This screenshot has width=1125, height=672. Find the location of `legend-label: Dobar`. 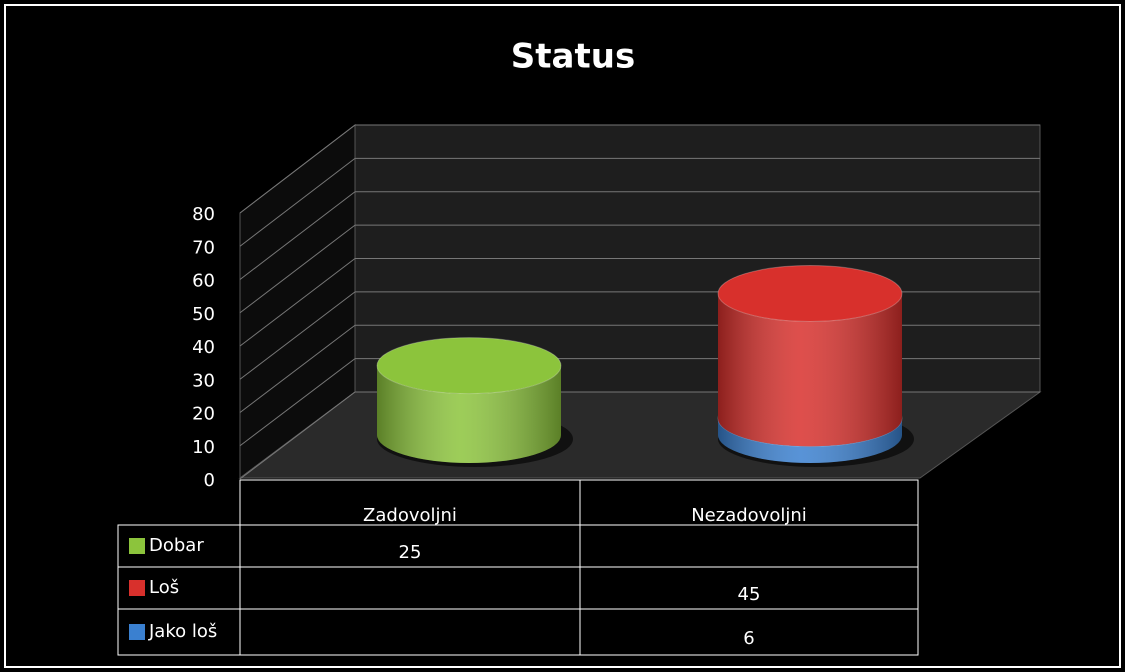

legend-label: Dobar is located at coordinates (176, 545).